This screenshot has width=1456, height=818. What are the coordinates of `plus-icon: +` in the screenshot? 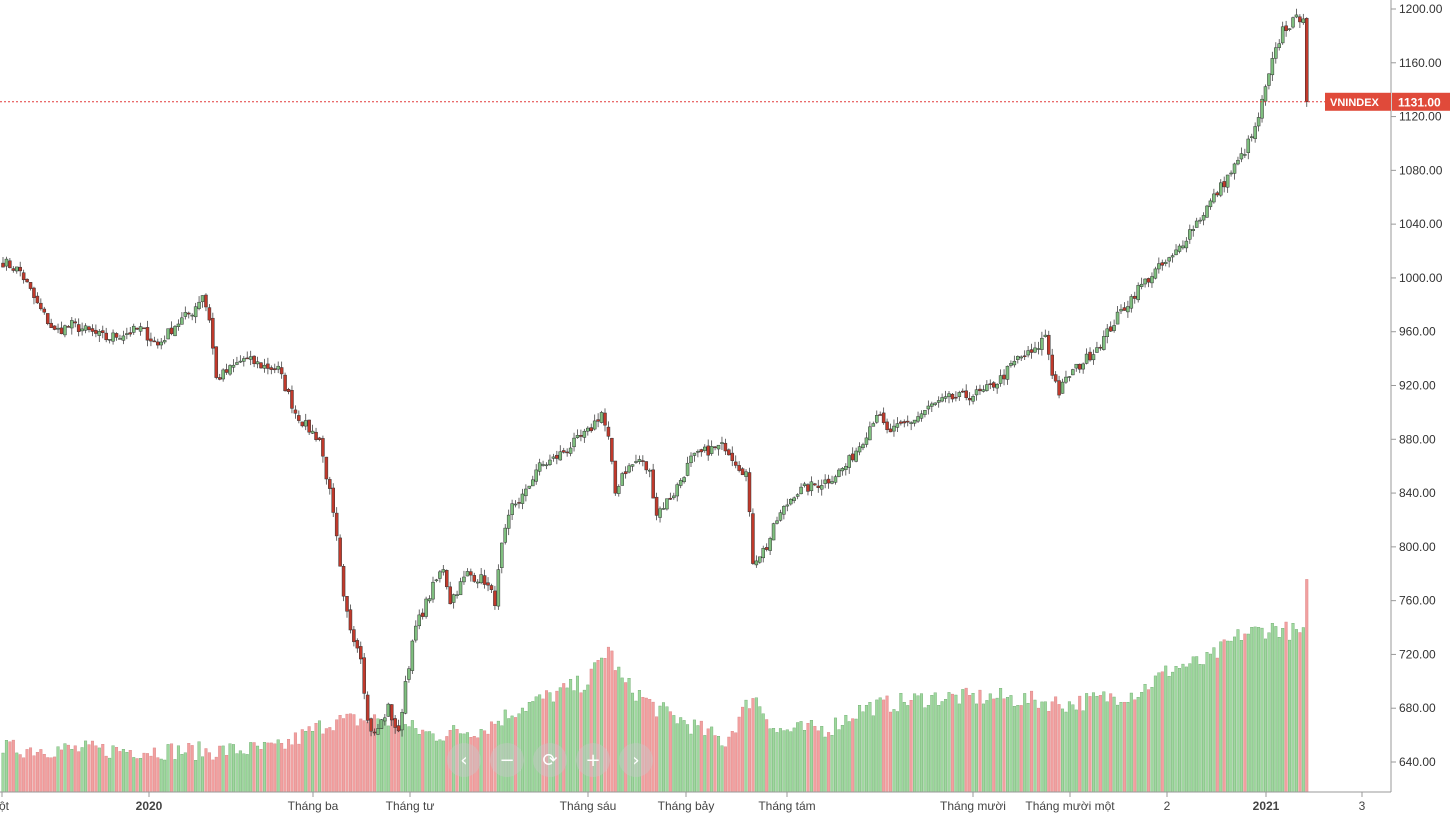 It's located at (593, 760).